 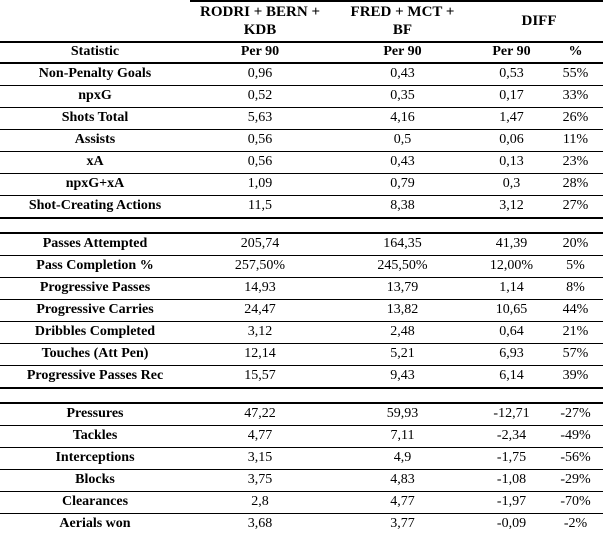 I want to click on statistic-label: Passes Attempted, so click(x=95, y=244).